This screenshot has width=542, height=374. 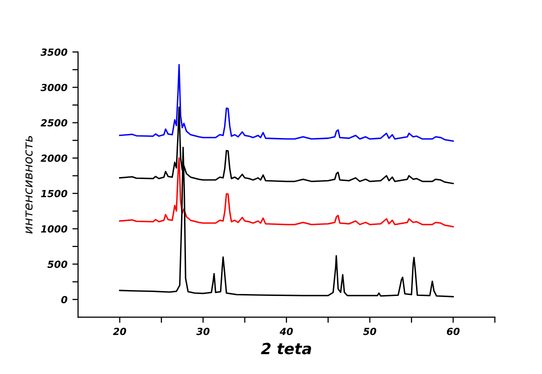 I want to click on y-tick-label: 3500, so click(x=54, y=52).